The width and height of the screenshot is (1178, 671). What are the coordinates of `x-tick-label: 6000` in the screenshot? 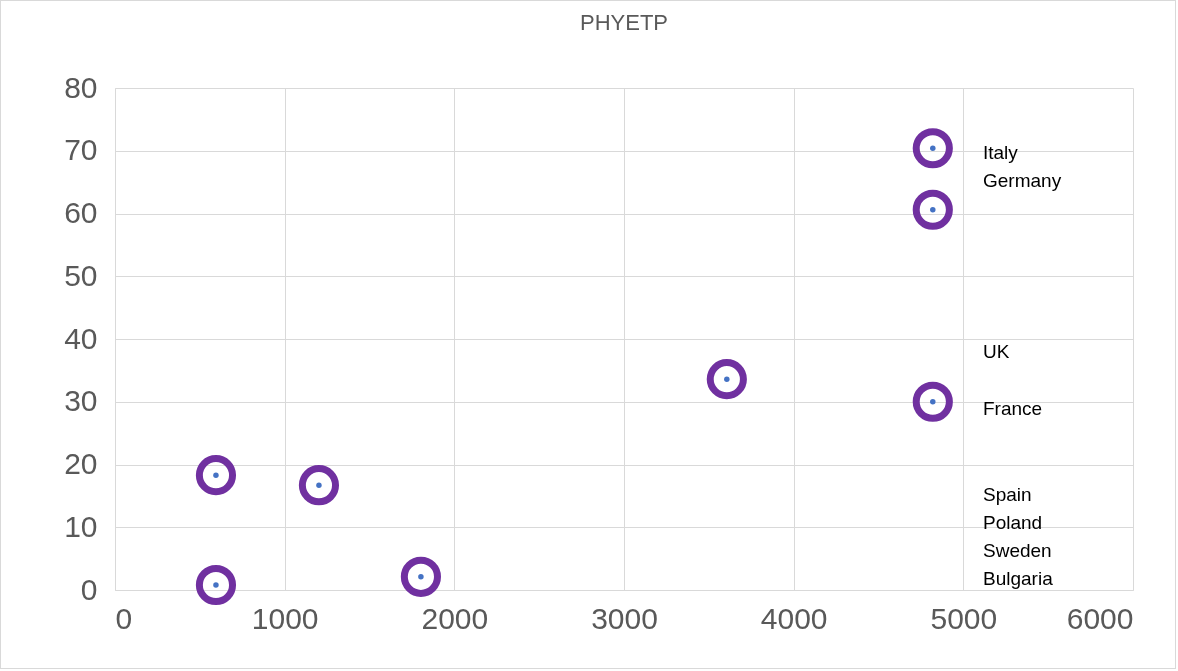 It's located at (1100, 618).